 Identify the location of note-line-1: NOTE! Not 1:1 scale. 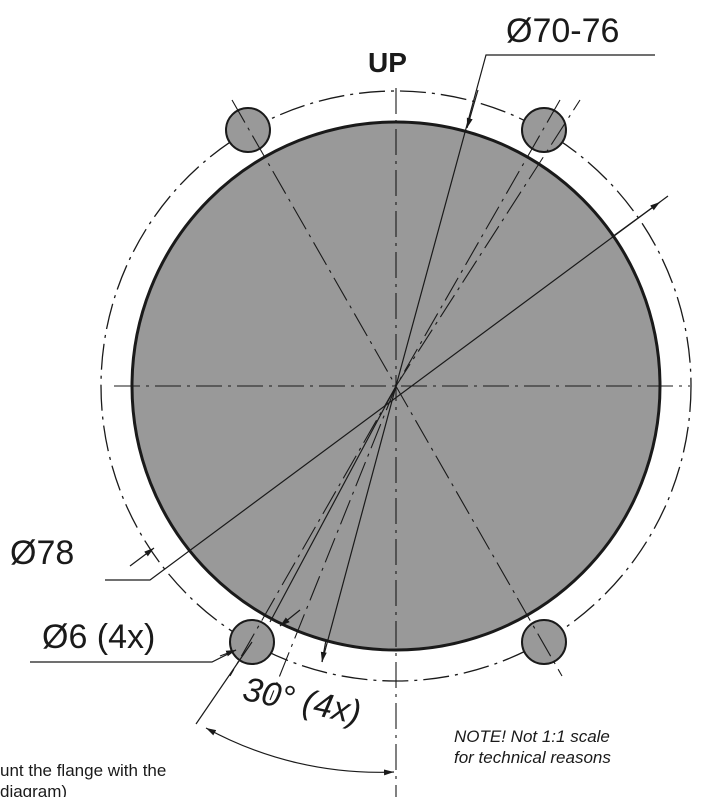
(532, 736).